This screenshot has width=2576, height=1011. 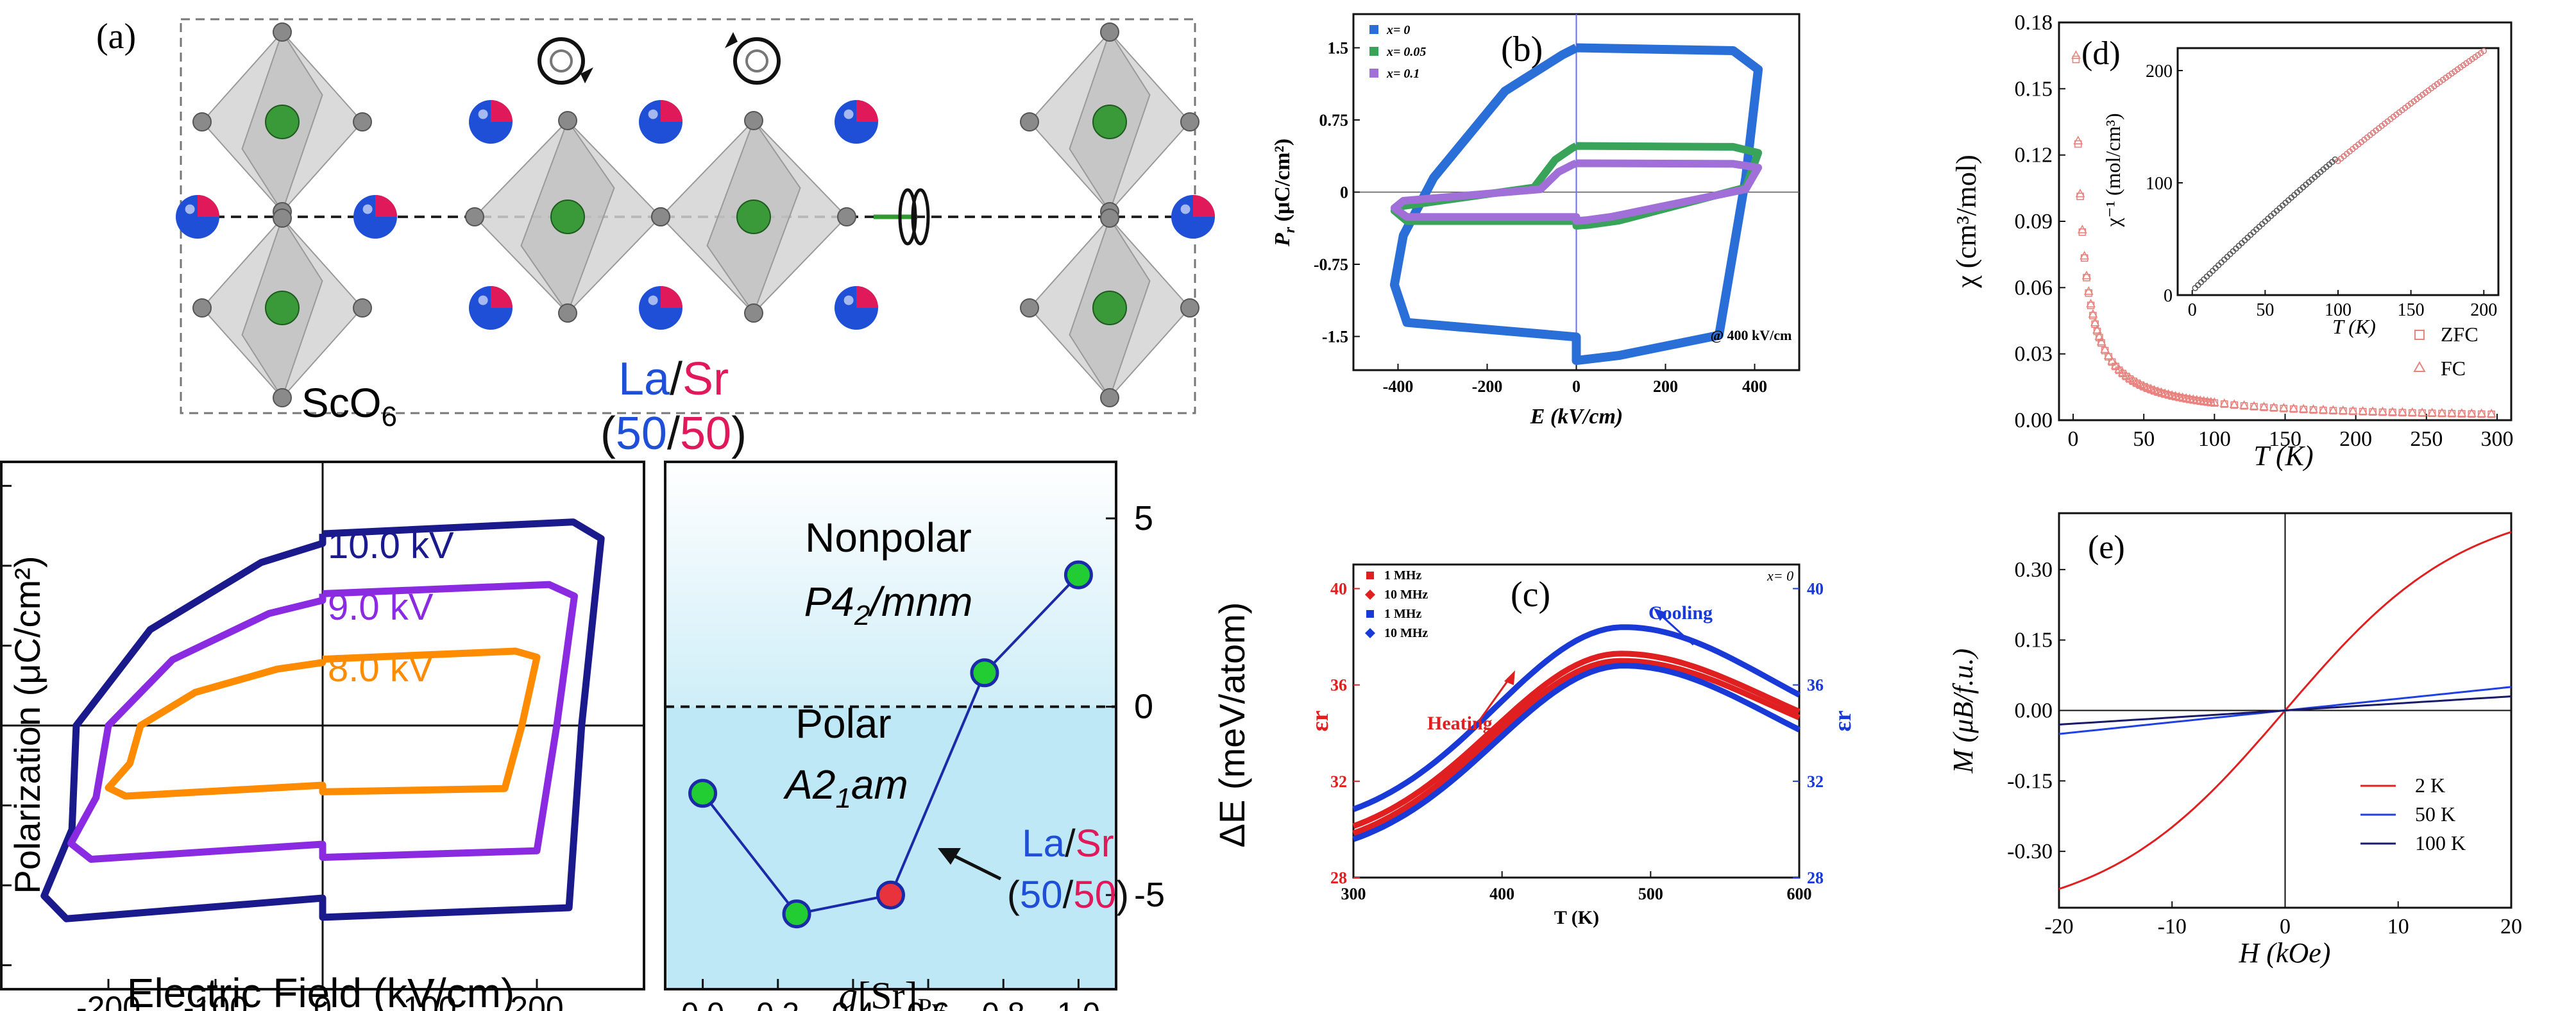 What do you see at coordinates (215, 1000) in the screenshot?
I see `x-tick-label: -100` at bounding box center [215, 1000].